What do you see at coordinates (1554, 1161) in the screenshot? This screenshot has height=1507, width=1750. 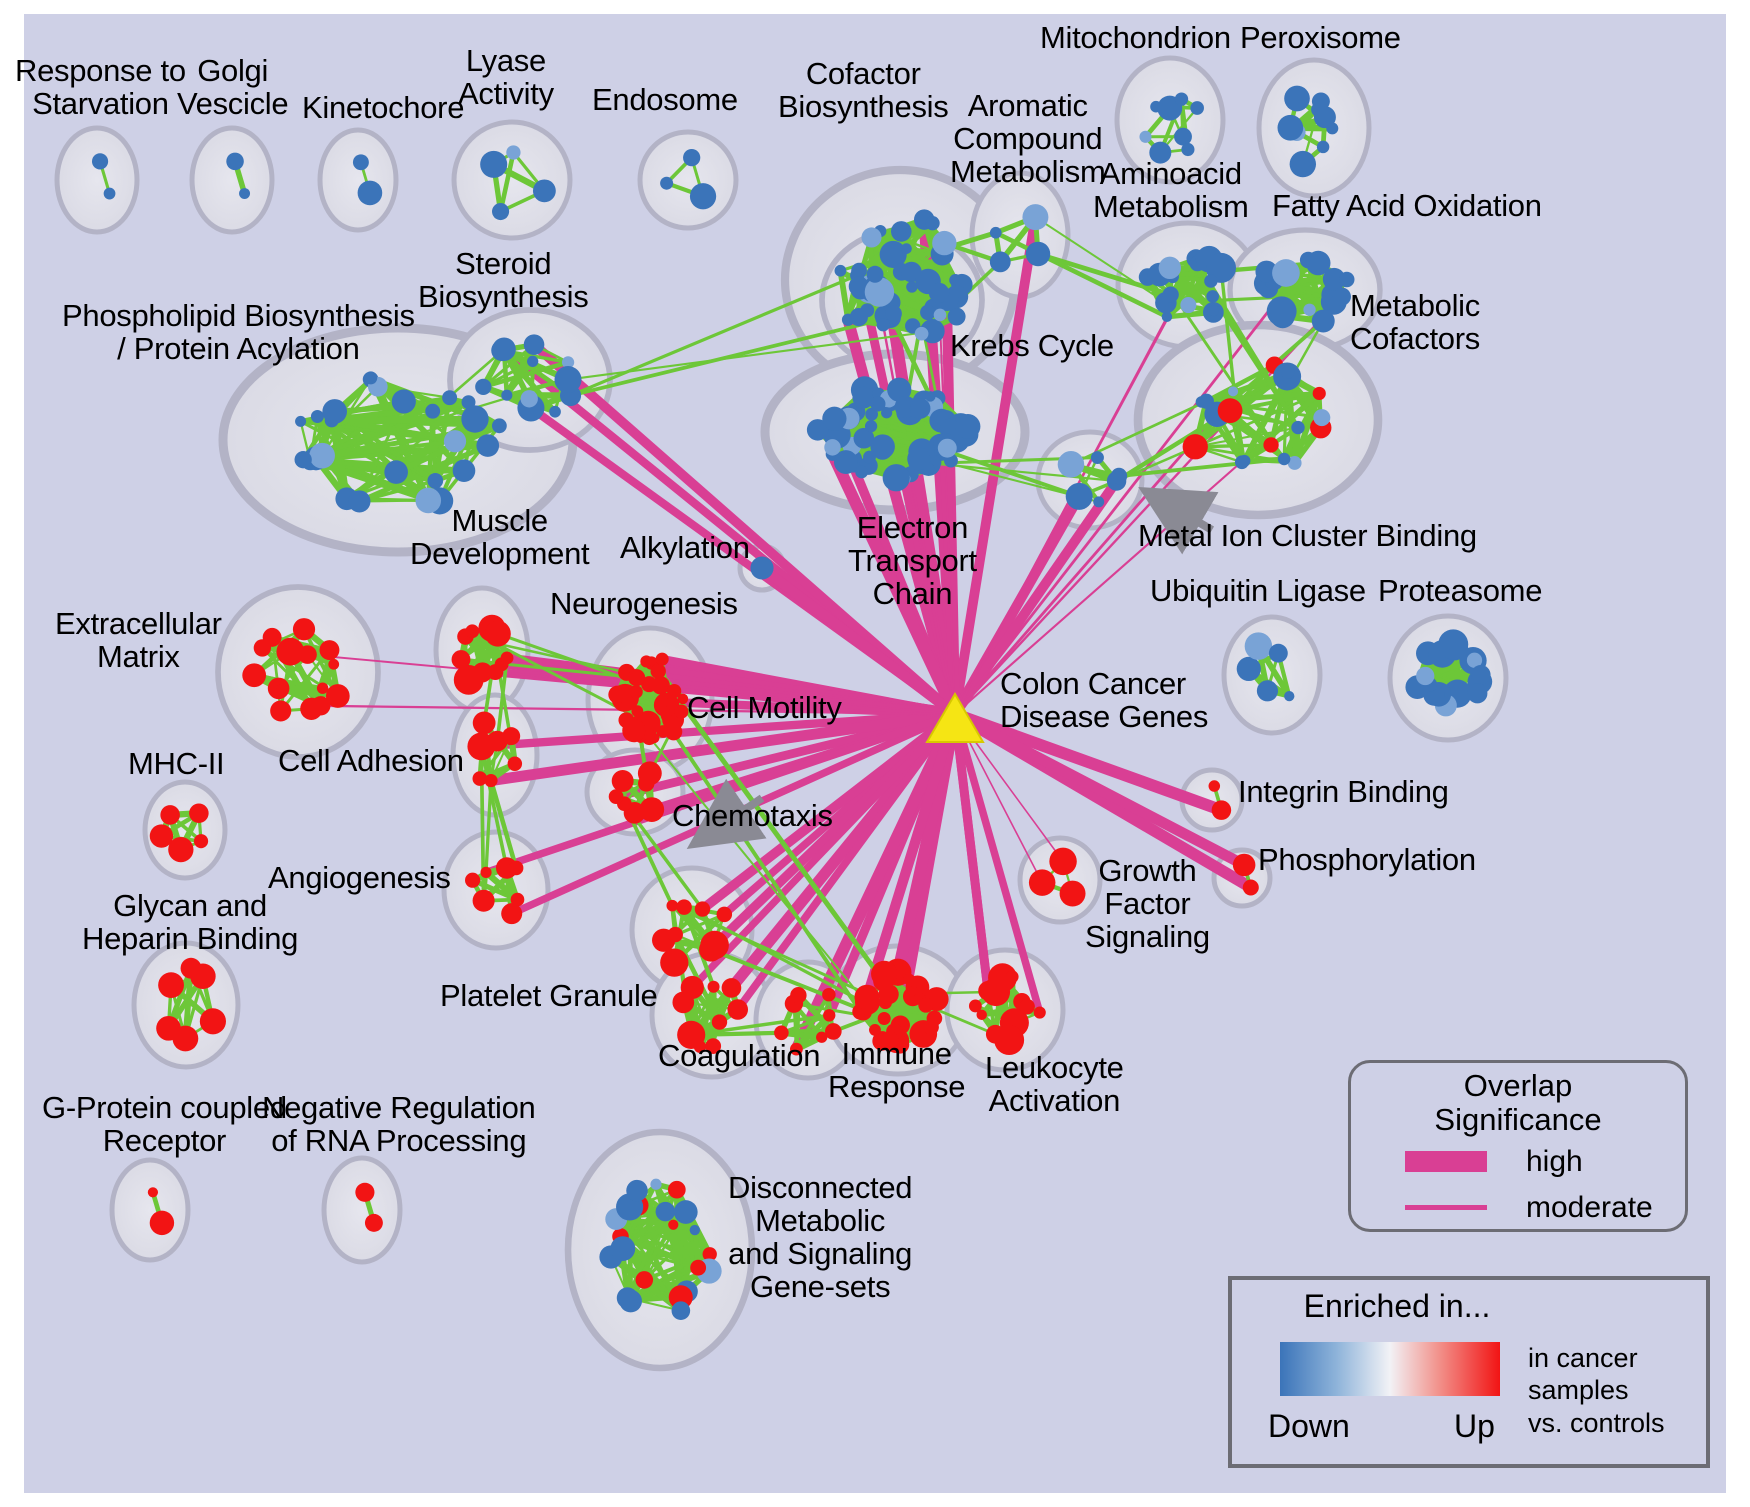 I see `legend-label-high: high` at bounding box center [1554, 1161].